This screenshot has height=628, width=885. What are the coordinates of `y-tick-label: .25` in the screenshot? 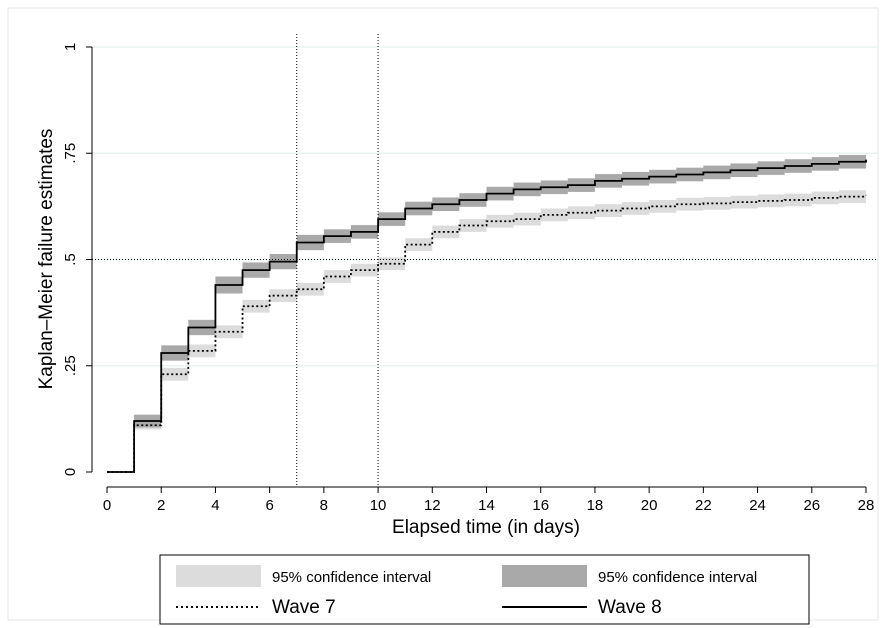 It's located at (70, 365).